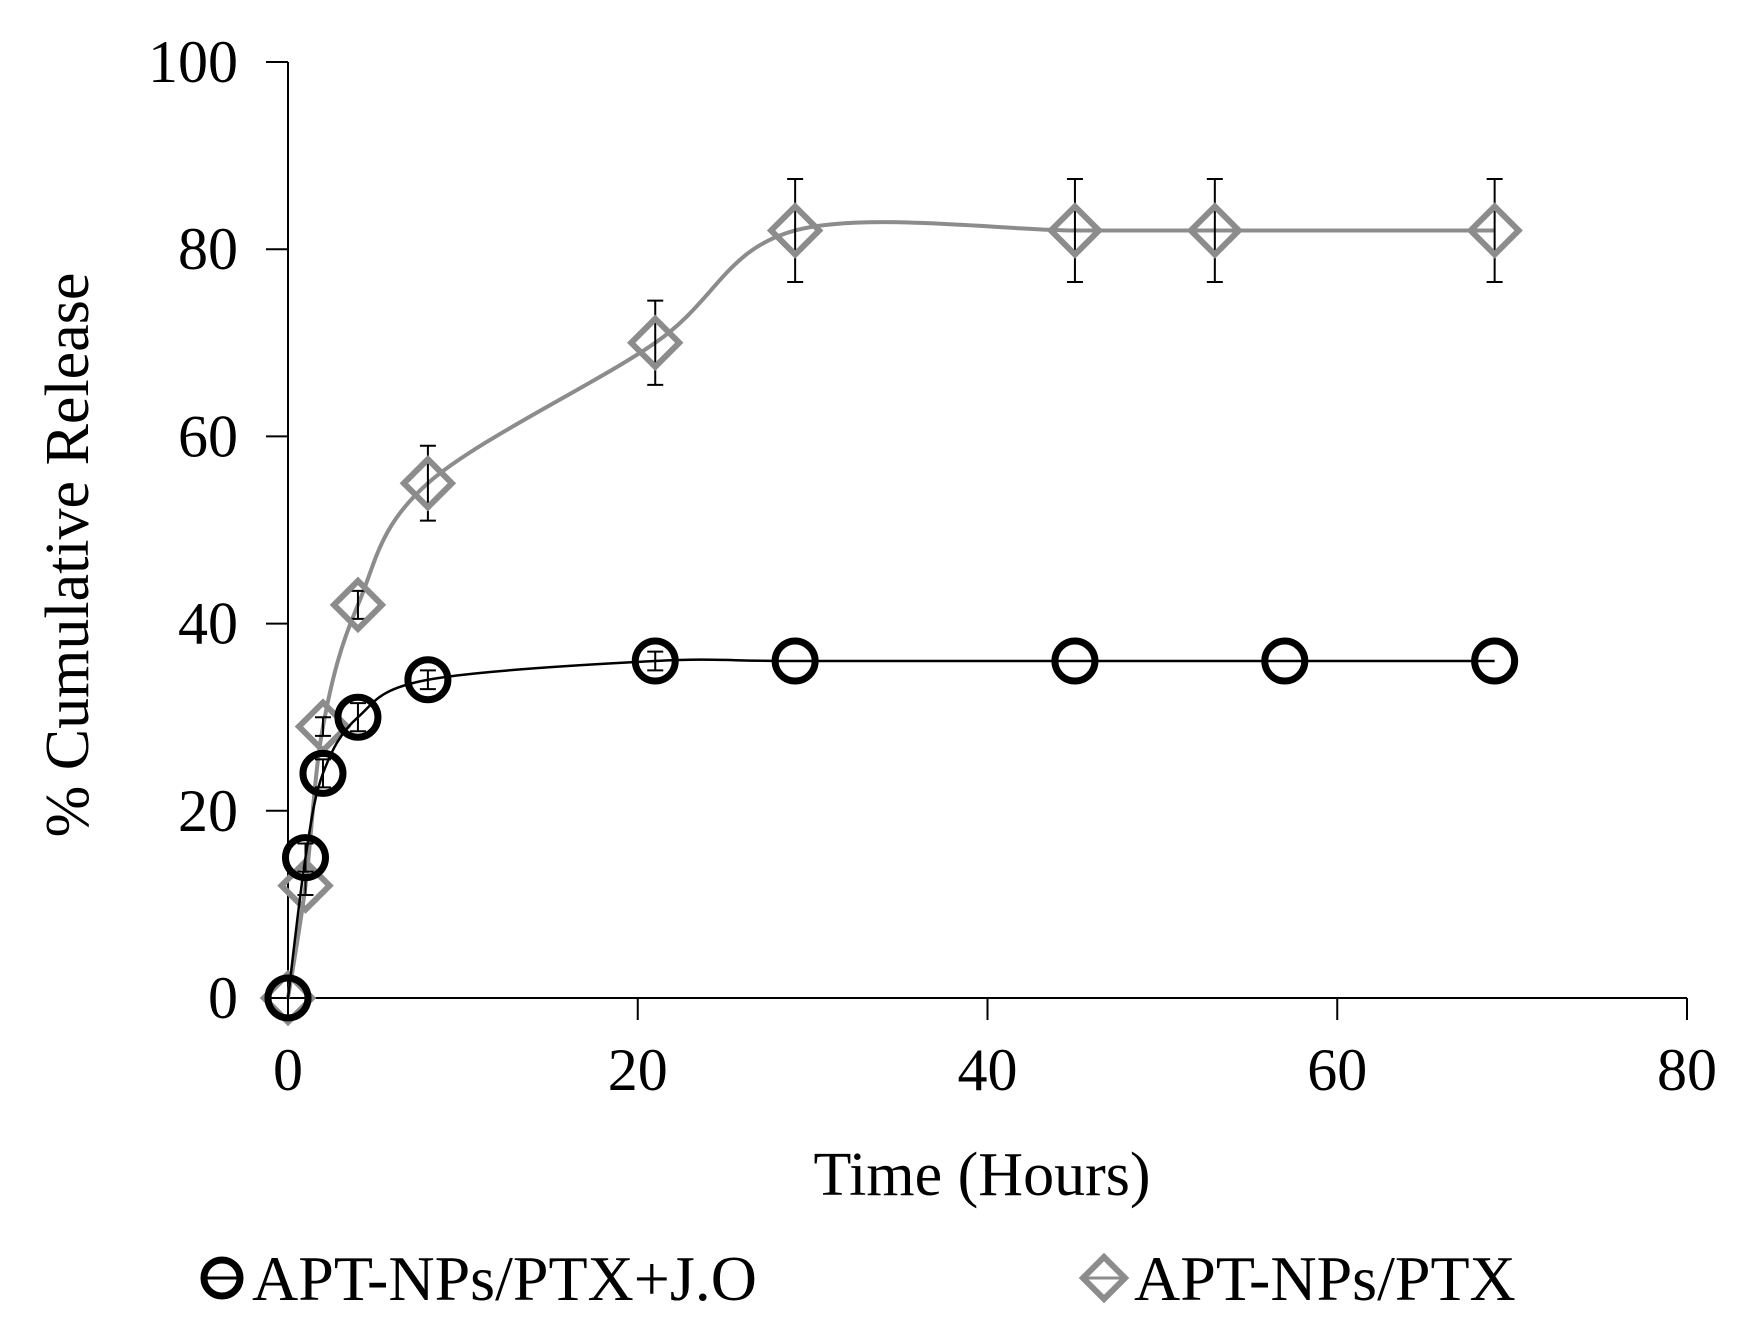 The image size is (1742, 1324). Describe the element at coordinates (288, 1070) in the screenshot. I see `x-tick-label: 0` at that location.